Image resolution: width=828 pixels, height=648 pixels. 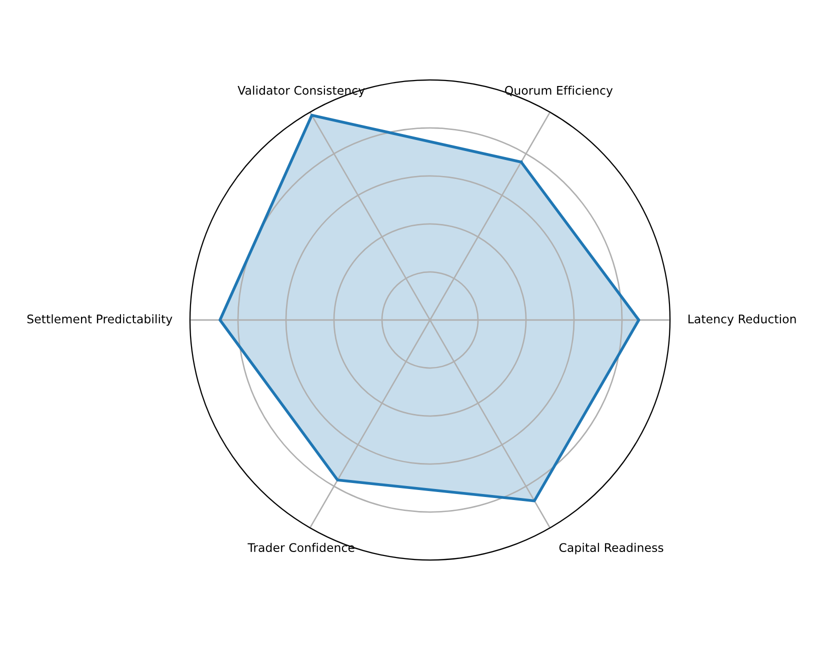 I want to click on spoke-label: Latency Reduction, so click(x=742, y=320).